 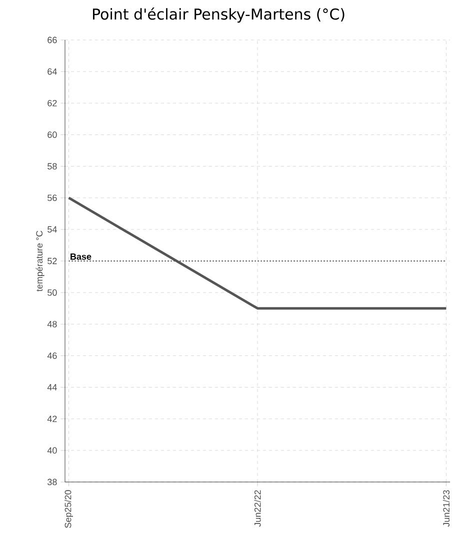 I want to click on y-tick-label: 56, so click(x=52, y=198).